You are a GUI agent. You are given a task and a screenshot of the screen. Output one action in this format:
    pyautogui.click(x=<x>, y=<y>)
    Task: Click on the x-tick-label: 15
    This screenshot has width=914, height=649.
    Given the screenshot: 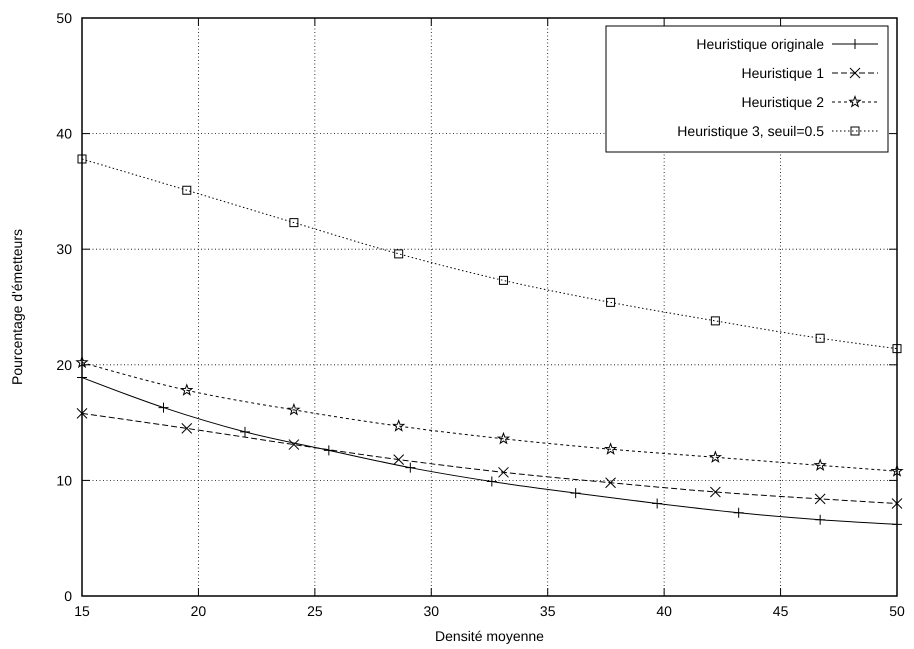 What is the action you would take?
    pyautogui.click(x=82, y=611)
    